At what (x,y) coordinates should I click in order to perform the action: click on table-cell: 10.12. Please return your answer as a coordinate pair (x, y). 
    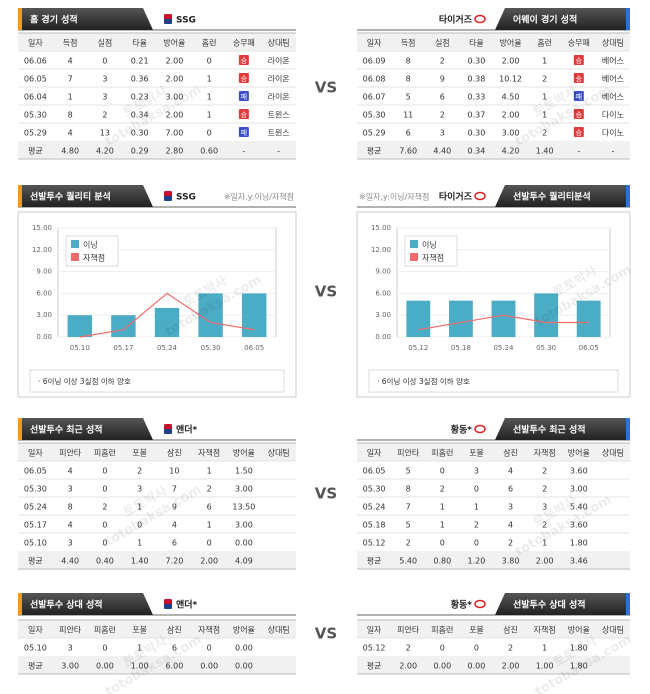
    Looking at the image, I should click on (510, 79).